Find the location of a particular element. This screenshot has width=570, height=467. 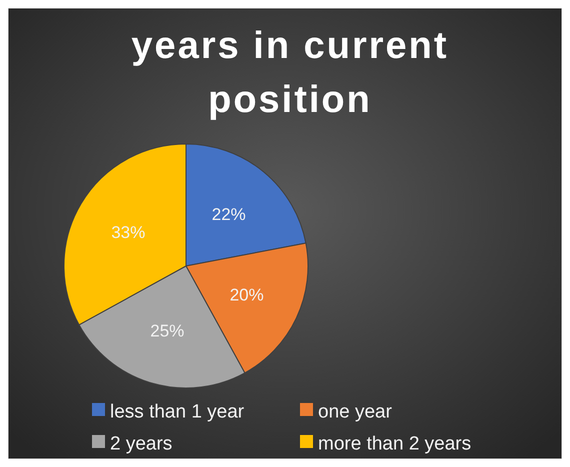

data-label: 33% is located at coordinates (128, 232).